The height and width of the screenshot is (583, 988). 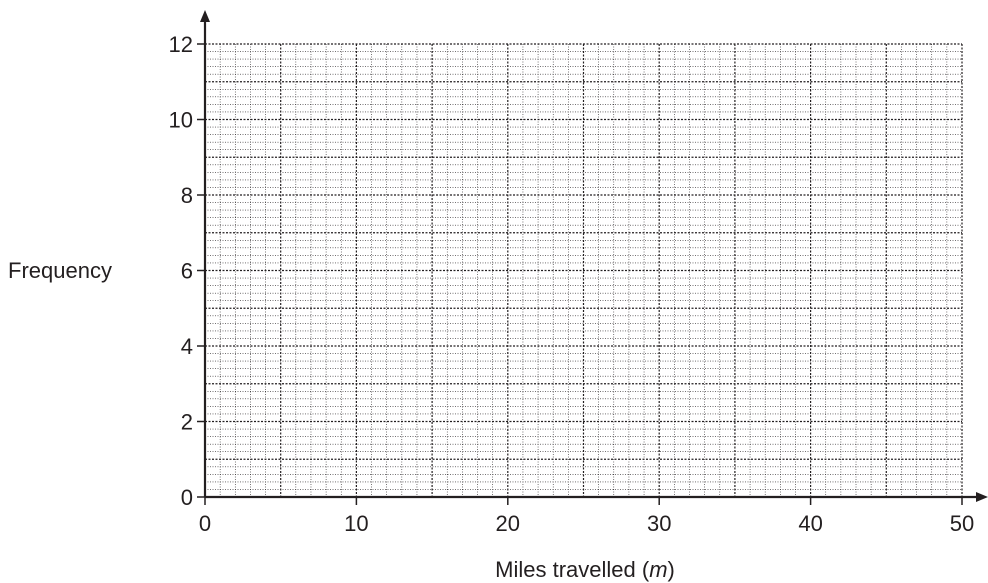 What do you see at coordinates (187, 271) in the screenshot?
I see `y-tick-label: 6` at bounding box center [187, 271].